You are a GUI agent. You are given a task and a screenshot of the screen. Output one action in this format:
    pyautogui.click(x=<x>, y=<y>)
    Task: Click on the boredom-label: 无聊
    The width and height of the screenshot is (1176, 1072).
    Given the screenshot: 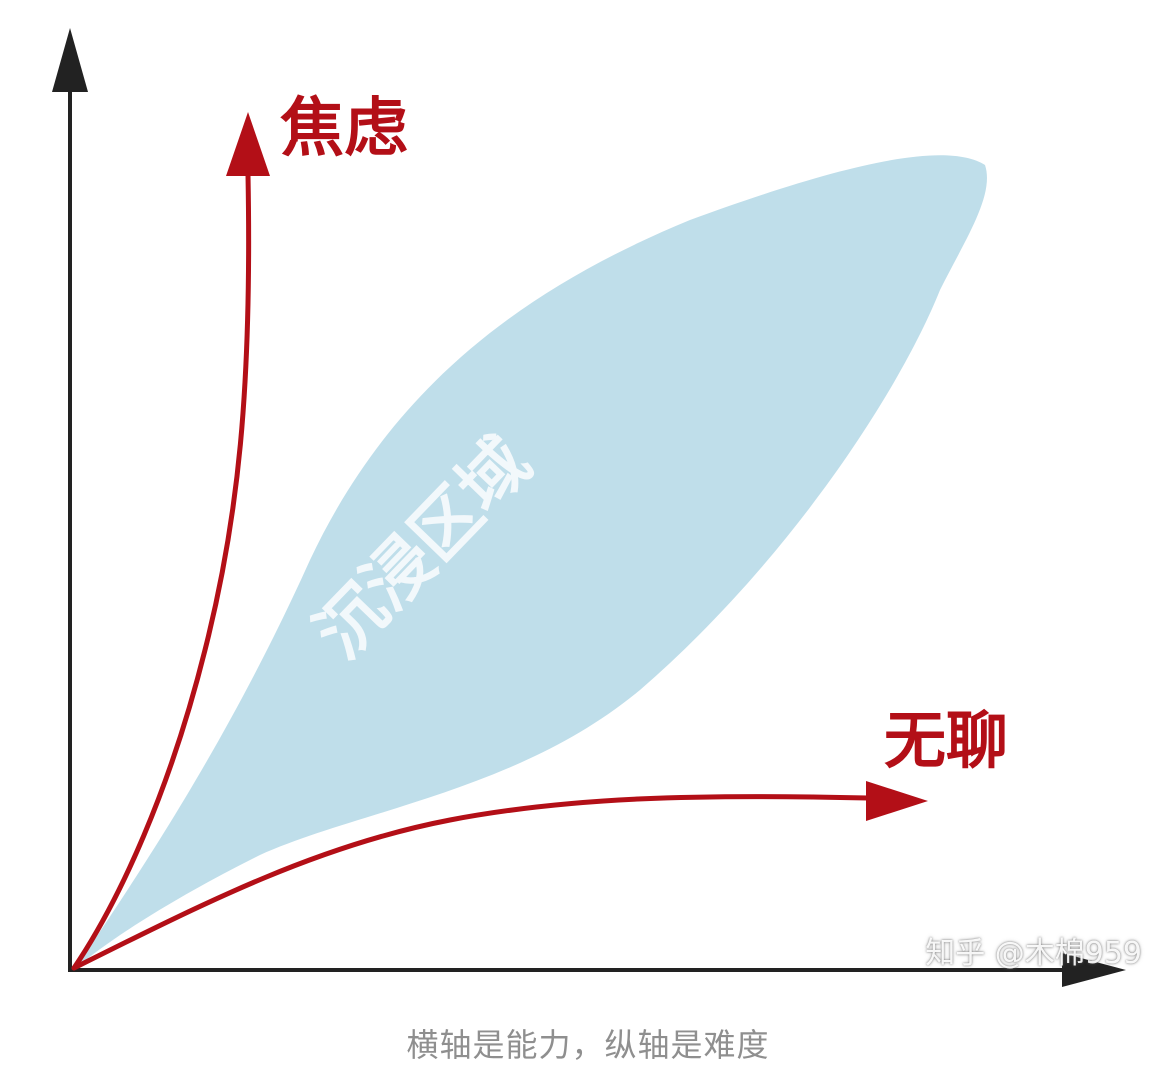 What is the action you would take?
    pyautogui.click(x=946, y=740)
    